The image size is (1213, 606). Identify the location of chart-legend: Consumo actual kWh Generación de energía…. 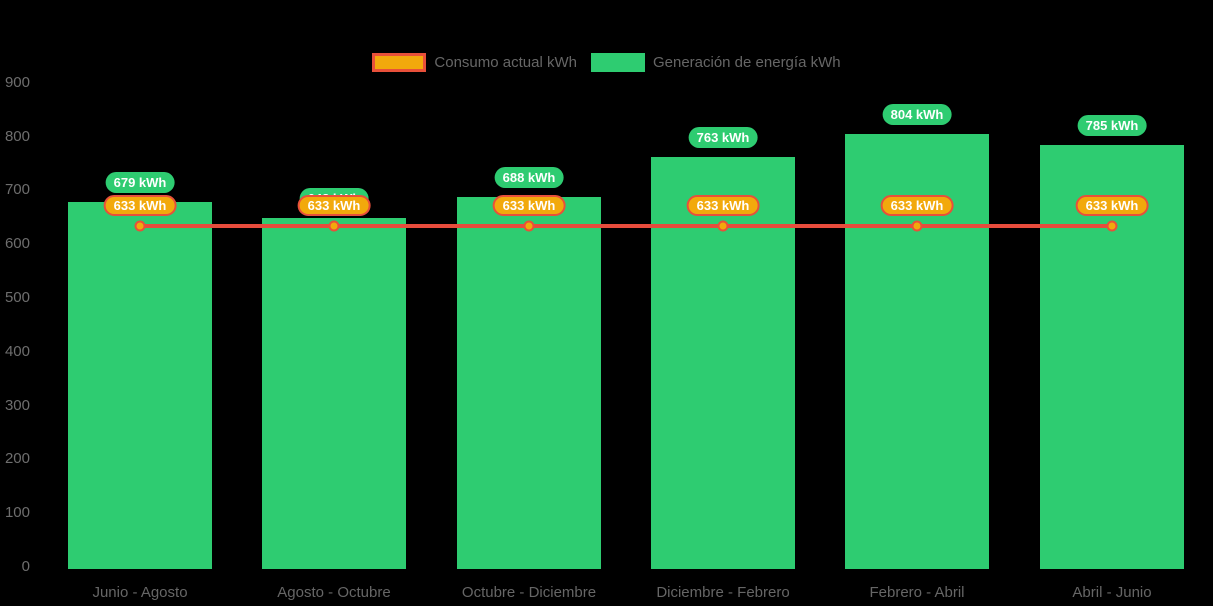
(606, 62).